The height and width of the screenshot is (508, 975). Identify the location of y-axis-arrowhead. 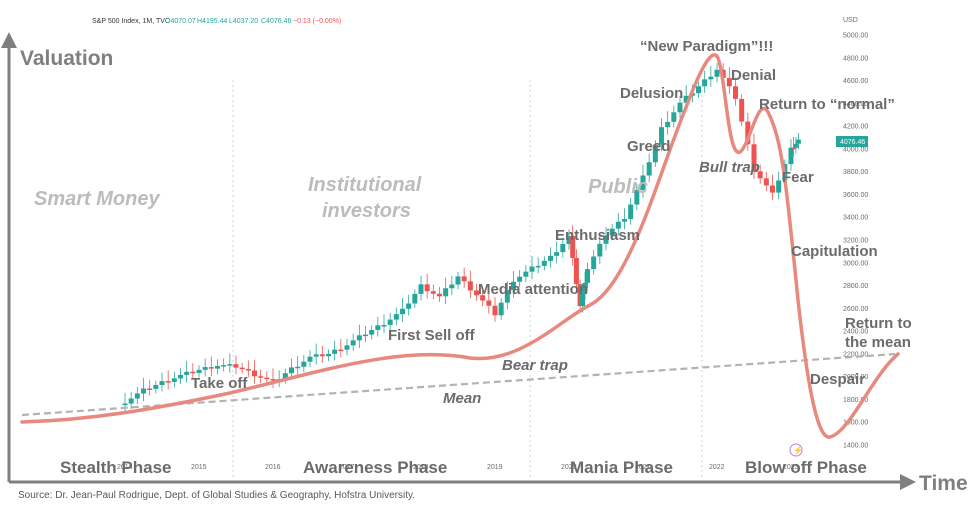
(9, 40).